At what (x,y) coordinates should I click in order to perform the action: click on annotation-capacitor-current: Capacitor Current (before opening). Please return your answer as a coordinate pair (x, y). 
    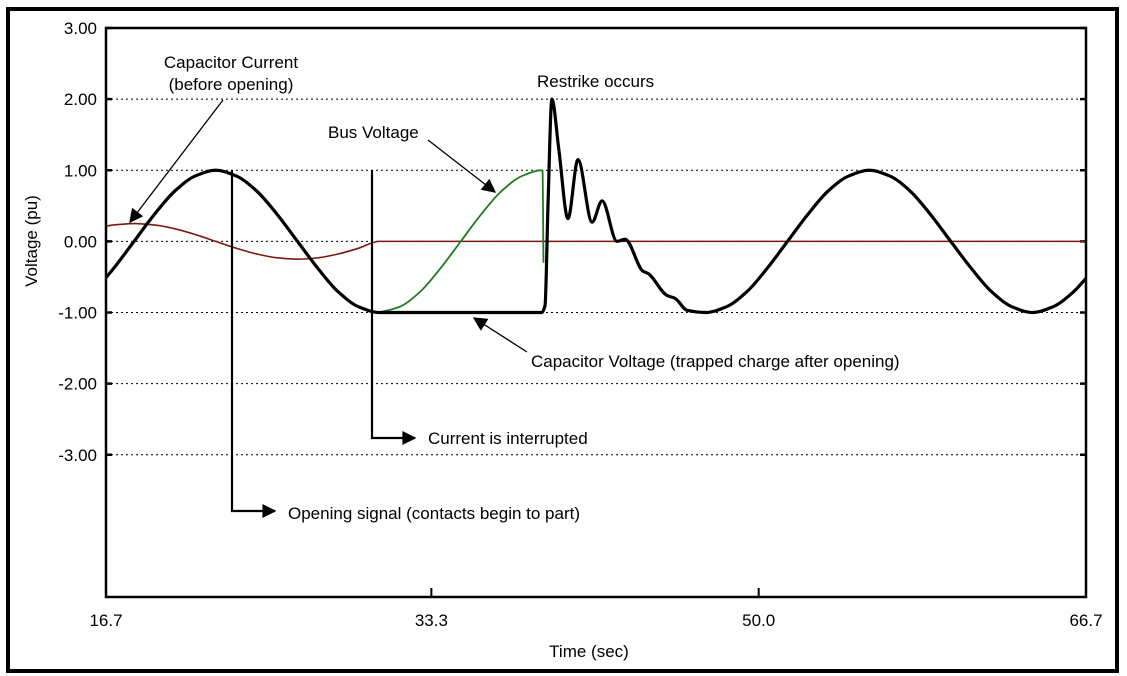
    Looking at the image, I should click on (213, 138).